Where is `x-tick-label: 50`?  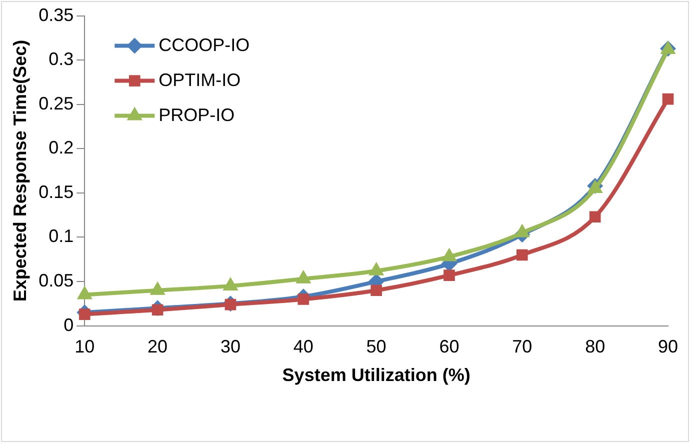 x-tick-label: 50 is located at coordinates (376, 346).